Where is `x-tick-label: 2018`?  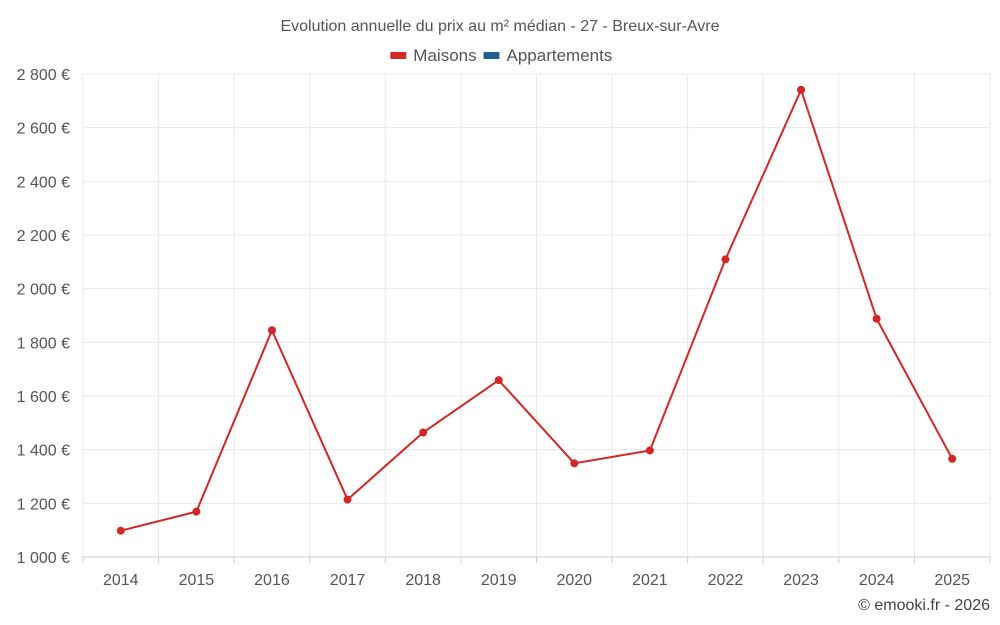 x-tick-label: 2018 is located at coordinates (423, 580).